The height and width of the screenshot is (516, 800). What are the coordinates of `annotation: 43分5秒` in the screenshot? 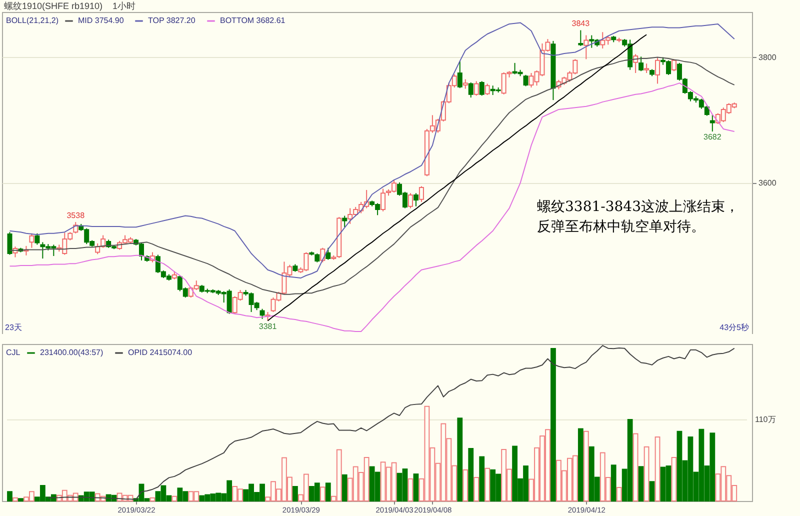 It's located at (734, 327).